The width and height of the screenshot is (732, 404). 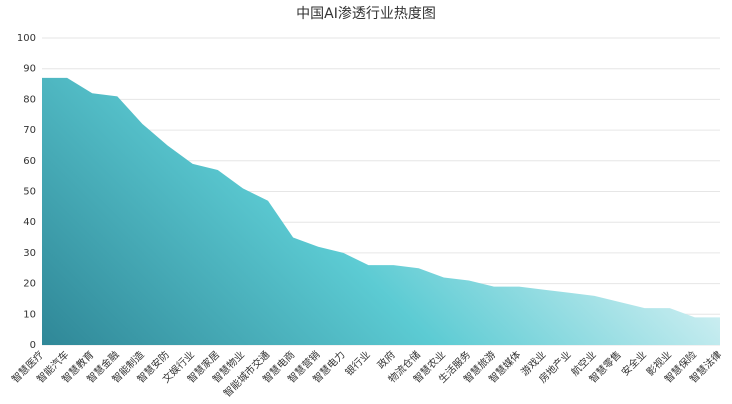 I want to click on y-tick-label: 10, so click(x=29, y=314).